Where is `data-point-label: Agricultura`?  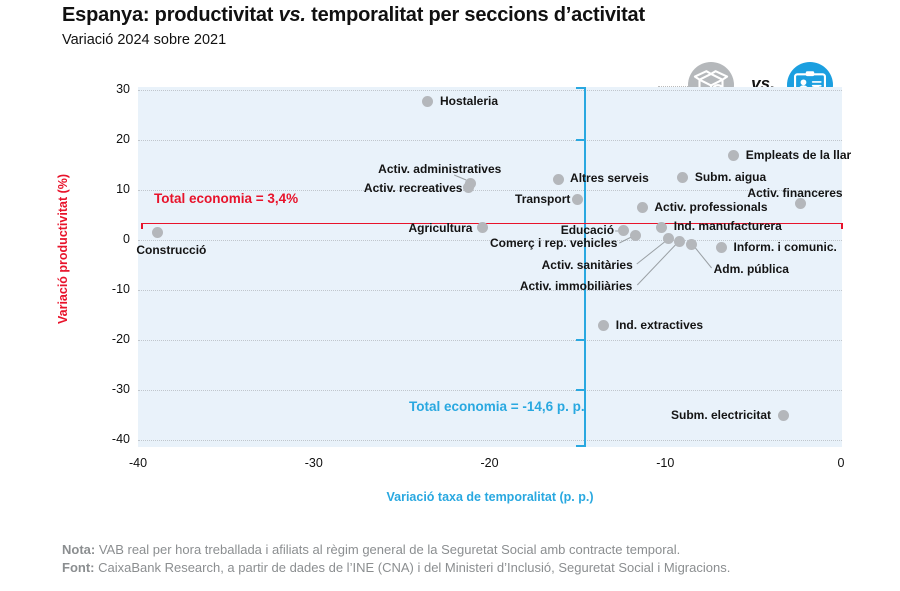 data-point-label: Agricultura is located at coordinates (440, 228).